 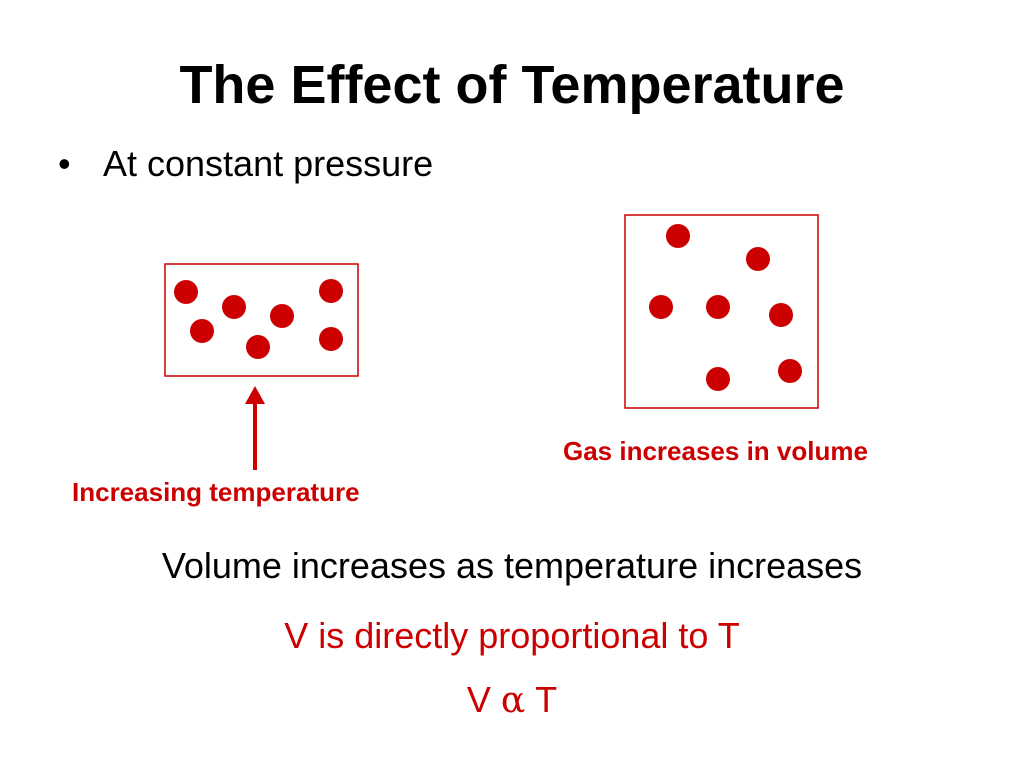 What do you see at coordinates (478, 699) in the screenshot?
I see `formula-volume: V` at bounding box center [478, 699].